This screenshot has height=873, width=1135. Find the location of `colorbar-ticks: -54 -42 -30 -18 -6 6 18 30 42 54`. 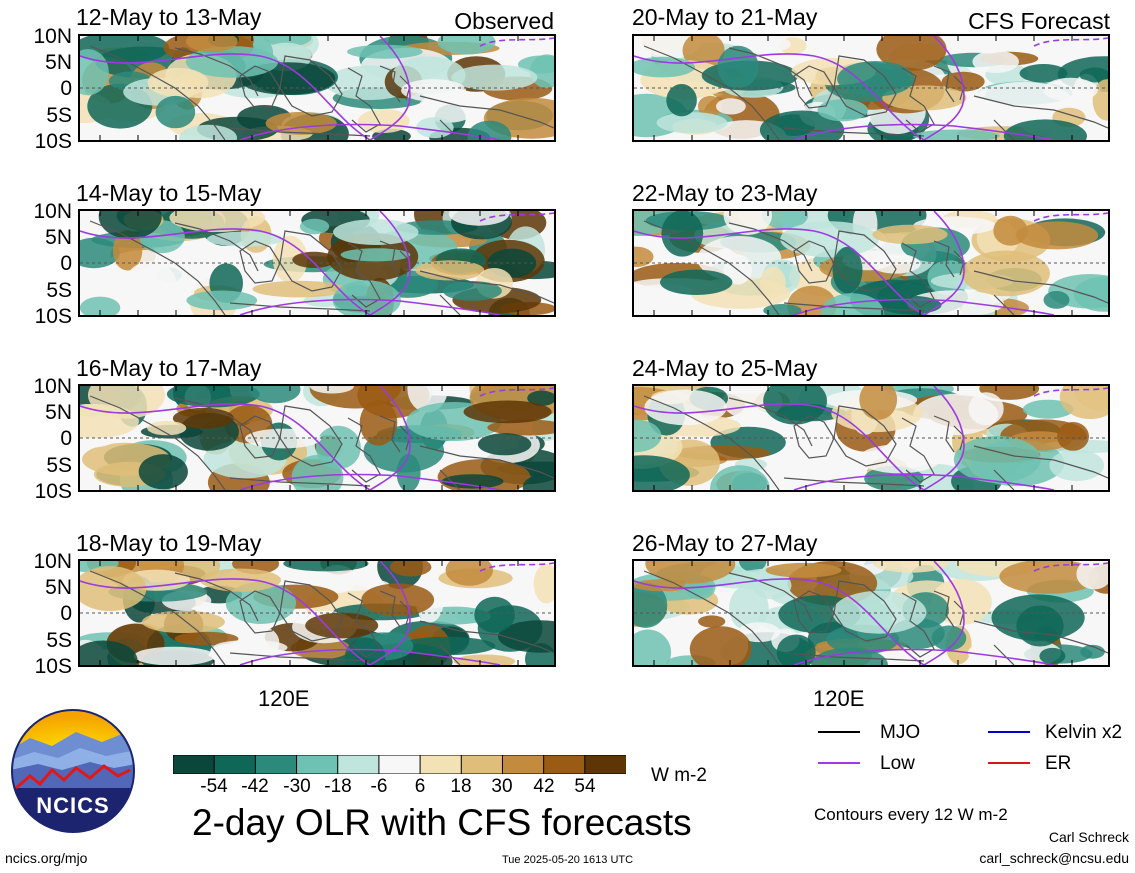

colorbar-ticks: -54 -42 -30 -18 -6 6 18 30 42 54 is located at coordinates (399, 788).